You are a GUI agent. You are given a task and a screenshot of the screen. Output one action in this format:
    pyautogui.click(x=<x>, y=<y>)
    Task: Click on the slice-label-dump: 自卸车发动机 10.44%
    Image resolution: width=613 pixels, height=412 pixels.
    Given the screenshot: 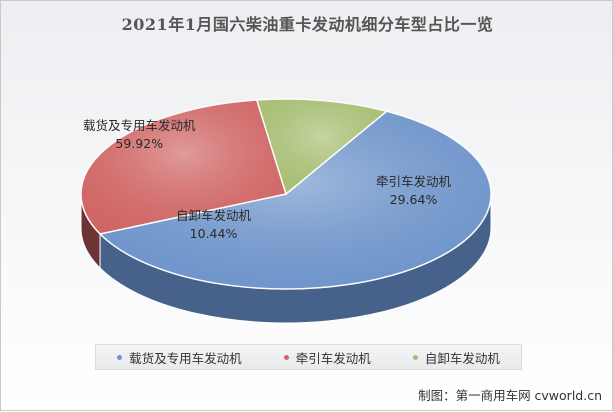 What is the action you would take?
    pyautogui.click(x=213, y=225)
    